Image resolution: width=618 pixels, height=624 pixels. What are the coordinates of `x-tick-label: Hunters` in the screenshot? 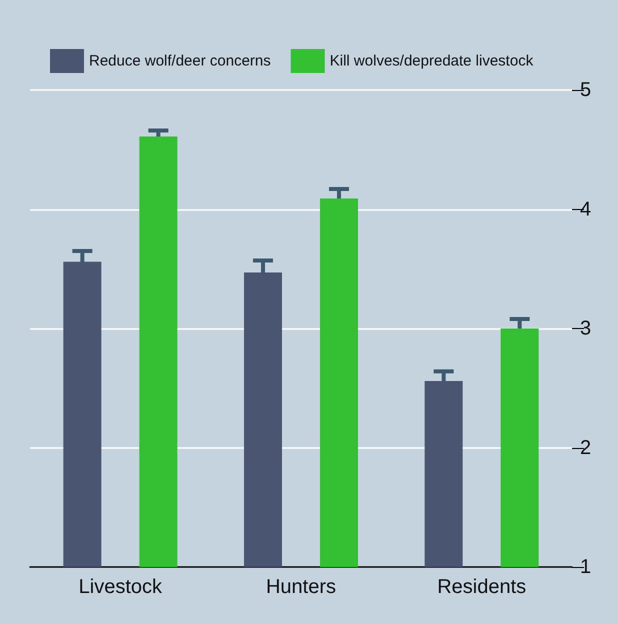 It's located at (301, 587).